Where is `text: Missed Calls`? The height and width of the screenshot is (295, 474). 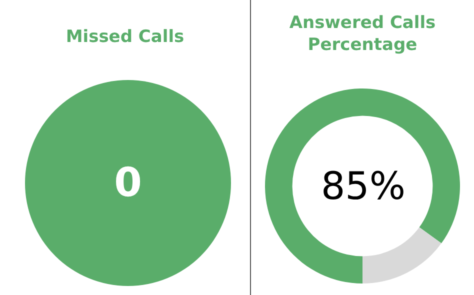
text: Missed Calls is located at coordinates (125, 37).